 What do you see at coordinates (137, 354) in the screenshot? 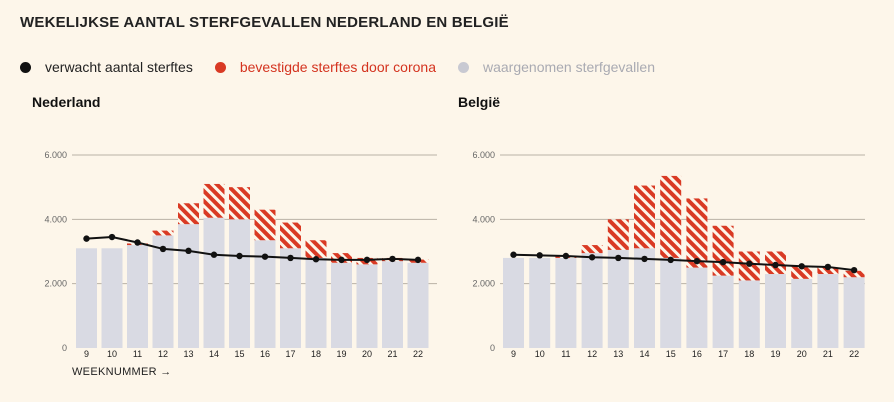
I see `nl-xtick-label: 11` at bounding box center [137, 354].